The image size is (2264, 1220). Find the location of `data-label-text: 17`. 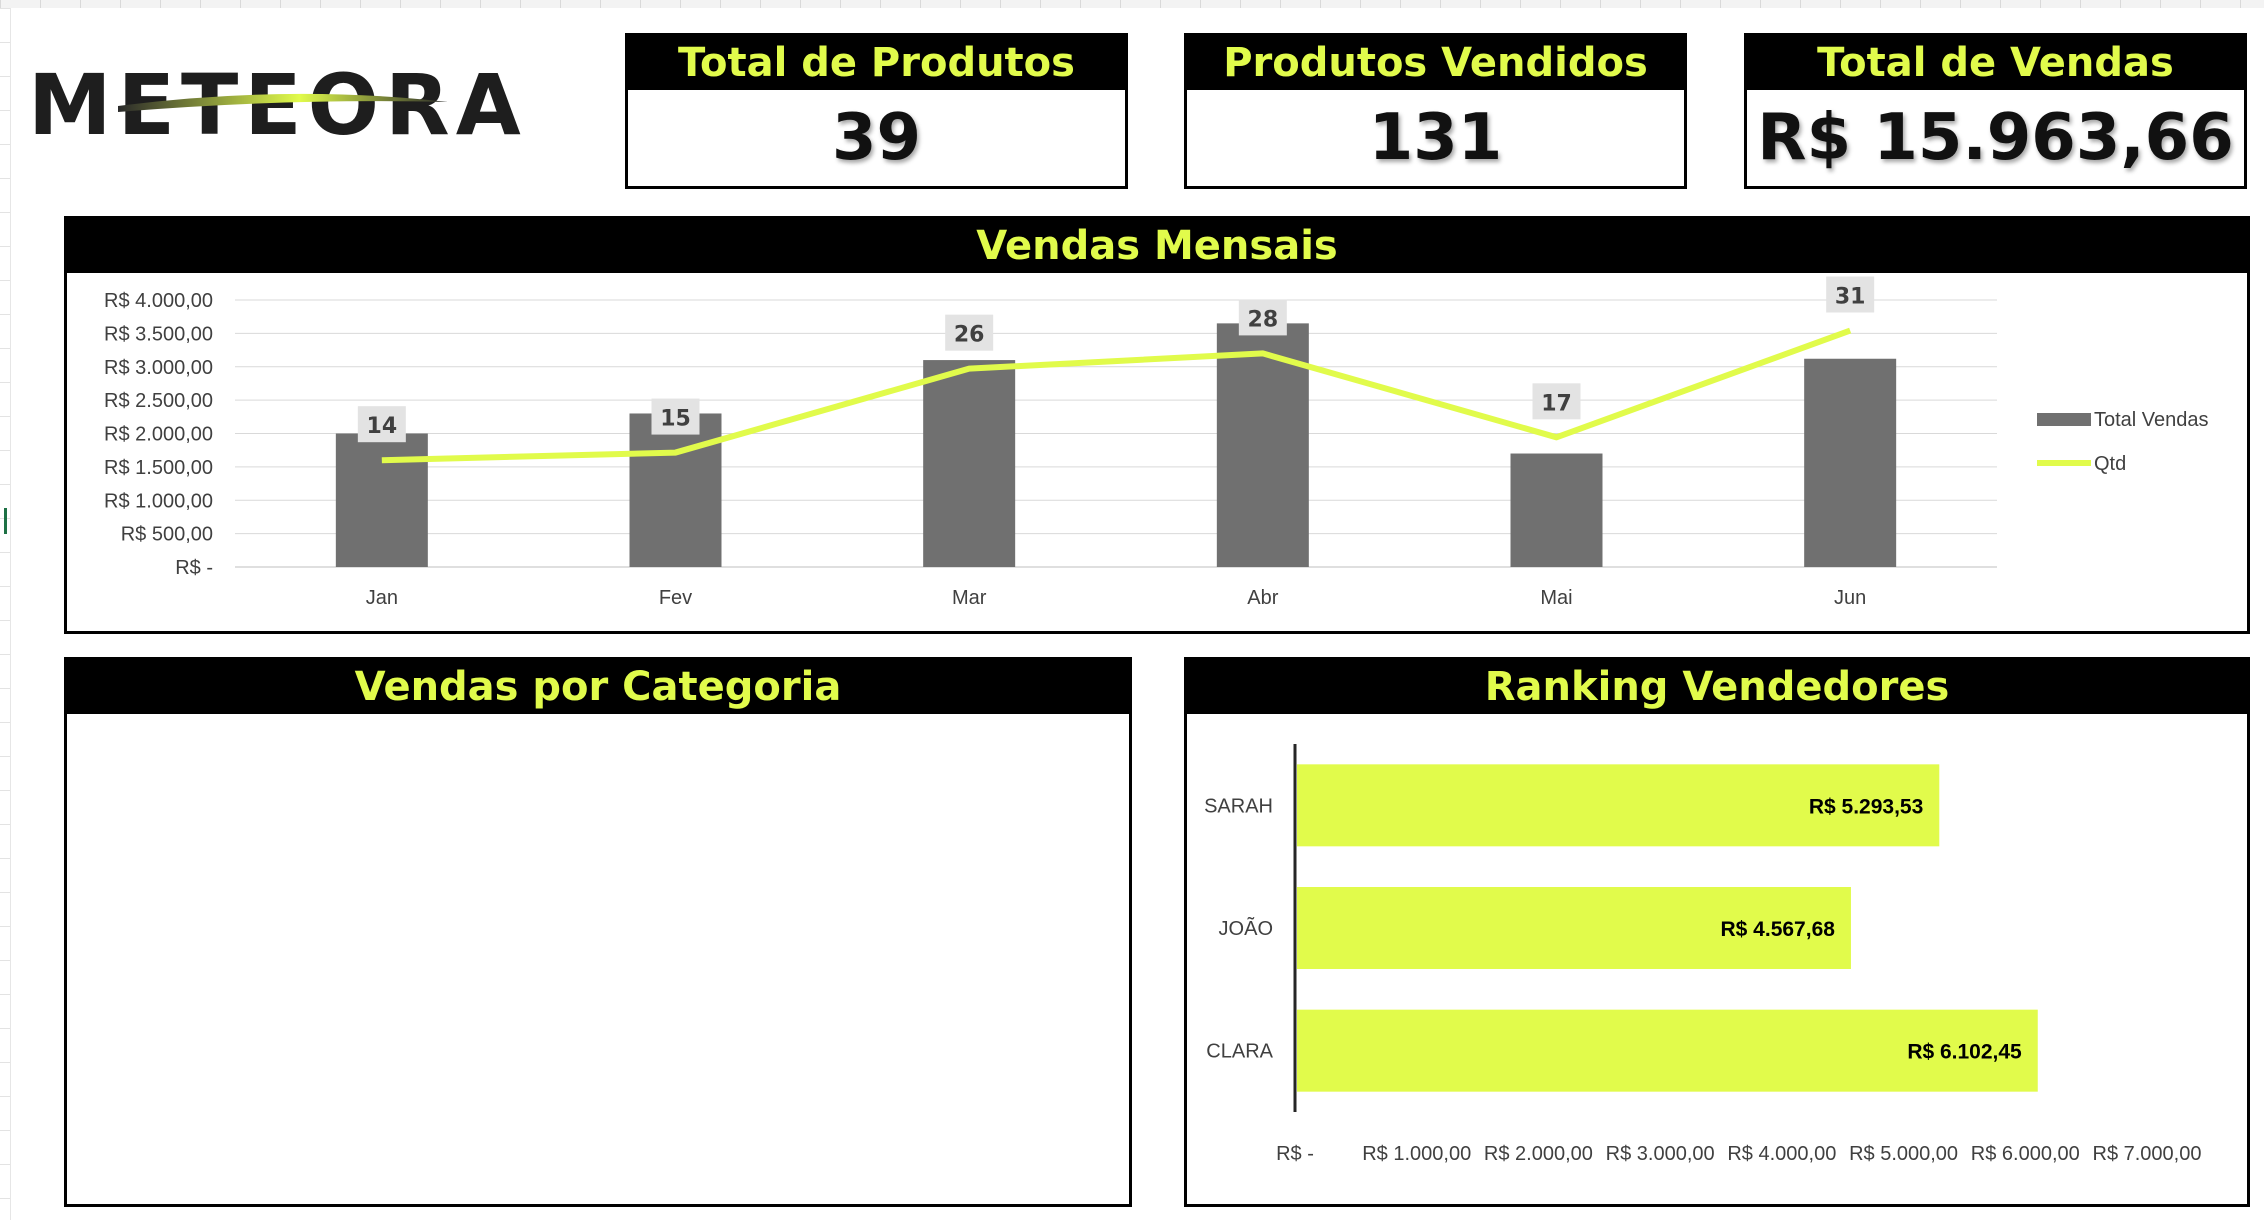

data-label-text: 17 is located at coordinates (1556, 403).